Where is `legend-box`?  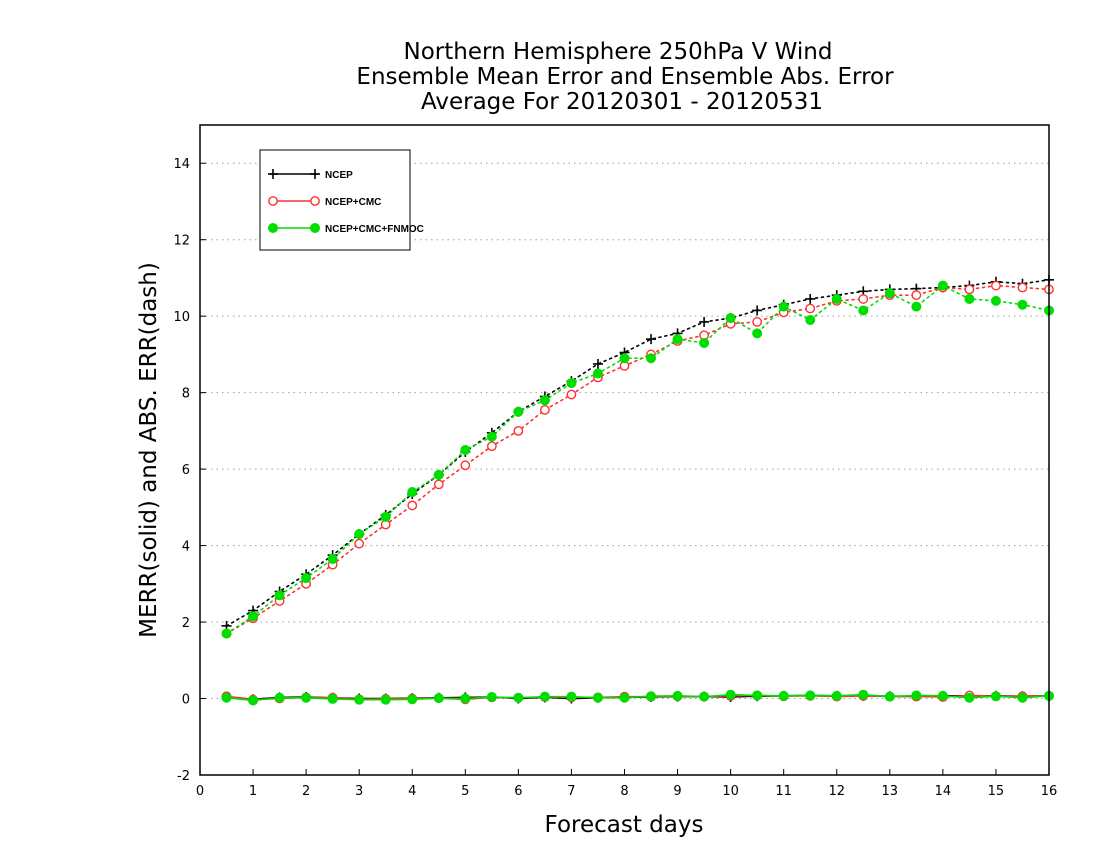
legend-box is located at coordinates (335, 200).